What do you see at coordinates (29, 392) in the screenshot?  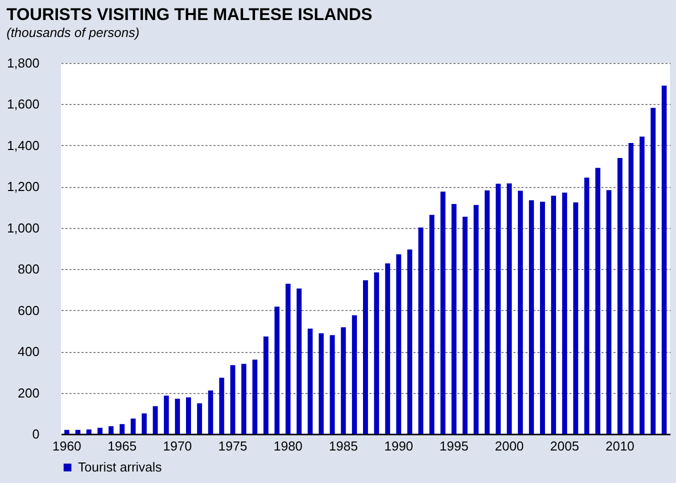 I see `y-tick-label: 200` at bounding box center [29, 392].